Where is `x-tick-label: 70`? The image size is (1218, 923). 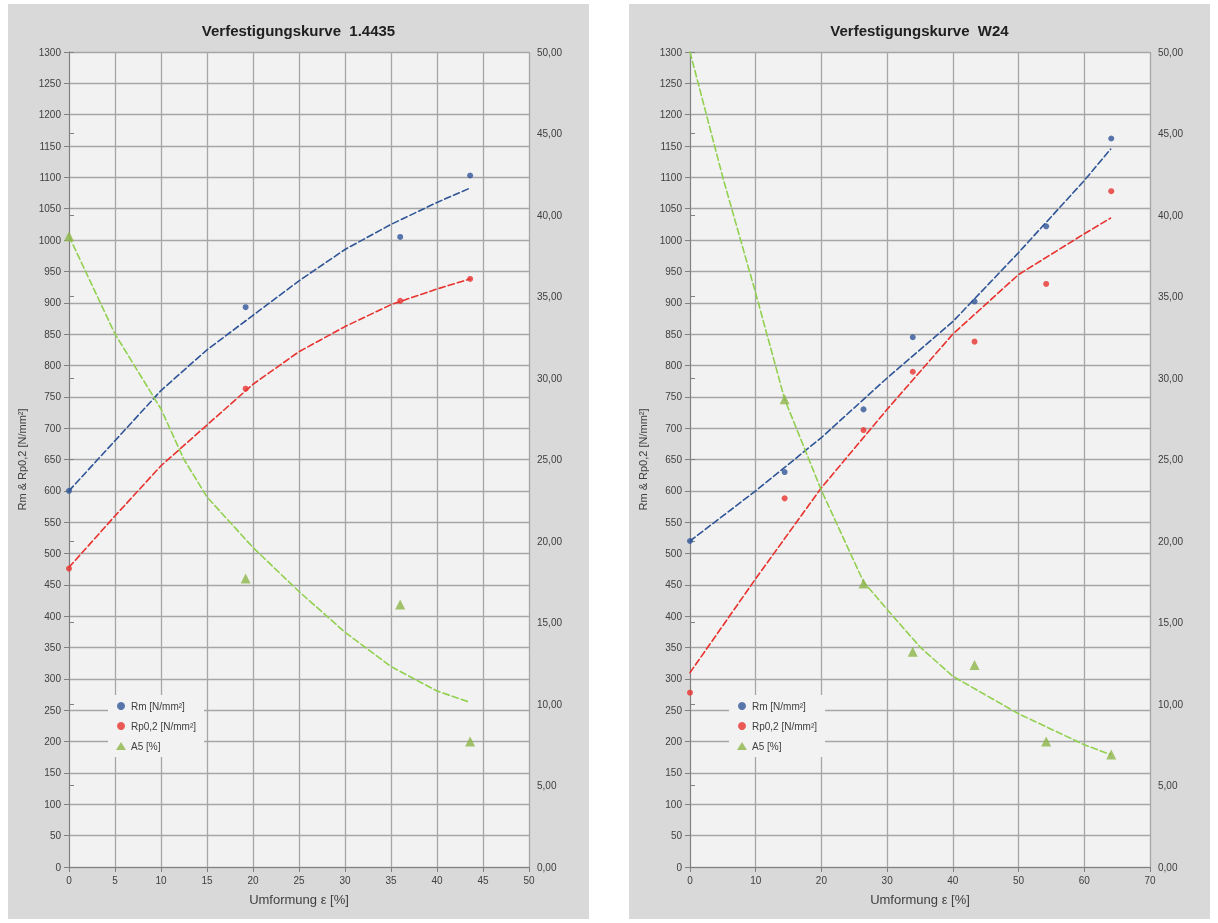 x-tick-label: 70 is located at coordinates (1150, 880).